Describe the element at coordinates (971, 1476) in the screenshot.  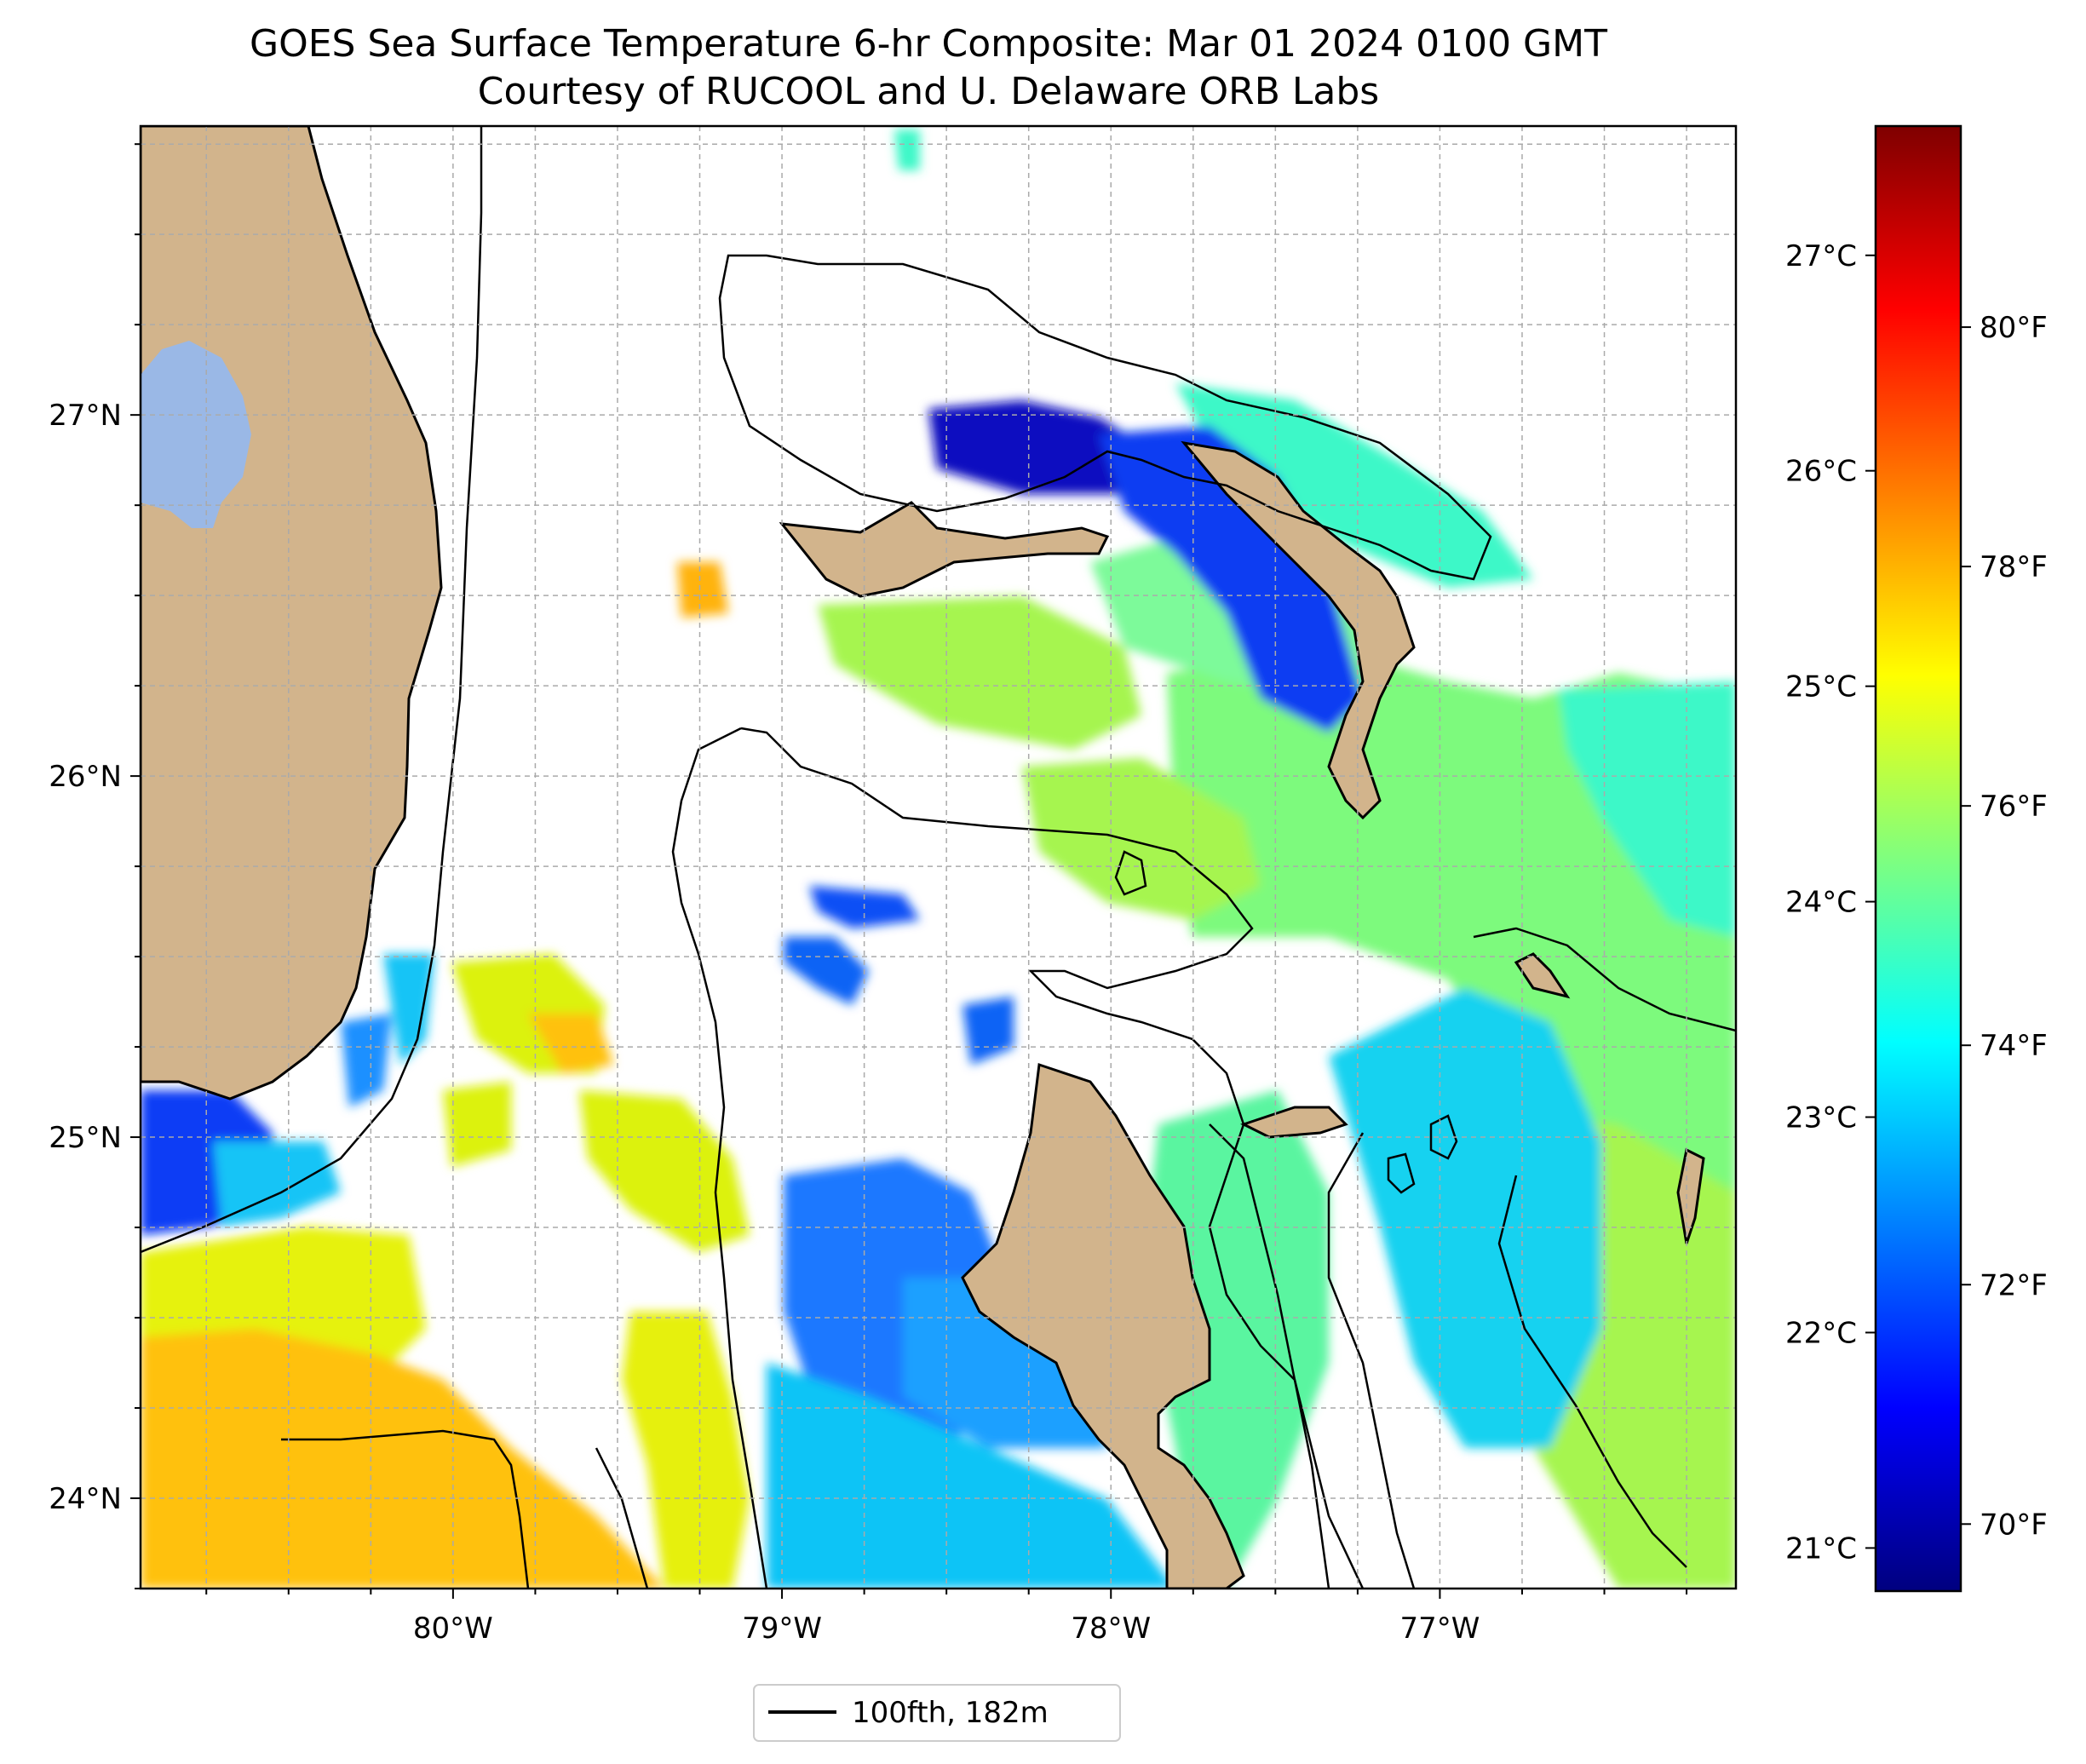
I see `sst-patch-westbank-cyan` at that location.